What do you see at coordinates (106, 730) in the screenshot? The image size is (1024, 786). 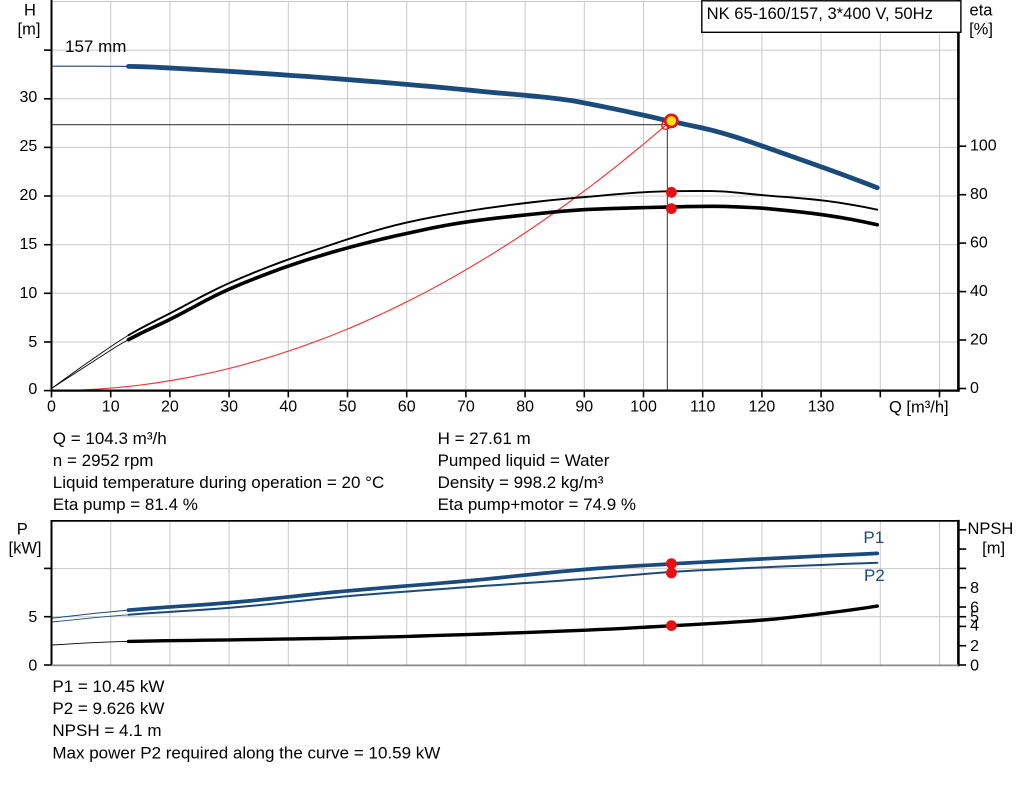 I see `svg-text: NPSH = 4.1 m` at bounding box center [106, 730].